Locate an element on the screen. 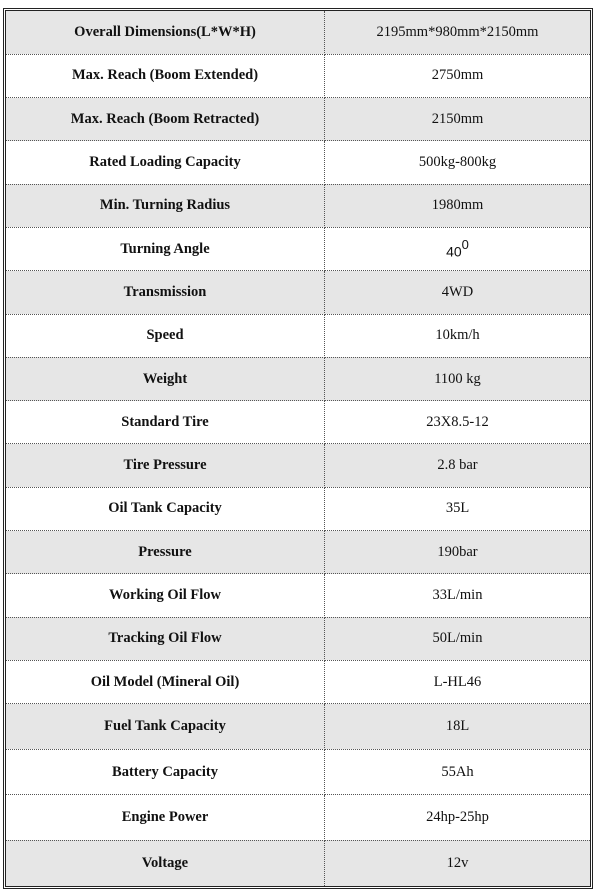  spec-value: 400 is located at coordinates (457, 249).